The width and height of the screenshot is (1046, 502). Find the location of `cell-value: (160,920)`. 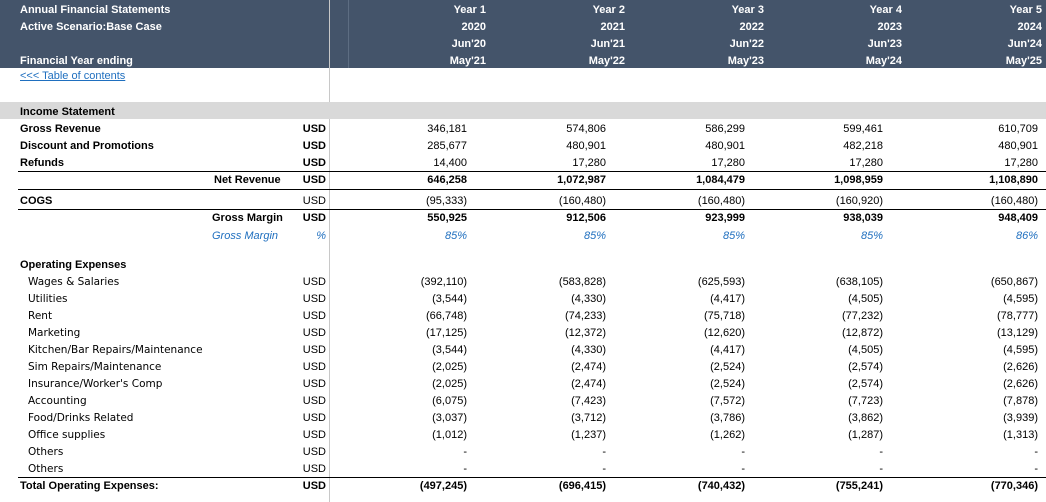

cell-value: (160,920) is located at coordinates (859, 201).